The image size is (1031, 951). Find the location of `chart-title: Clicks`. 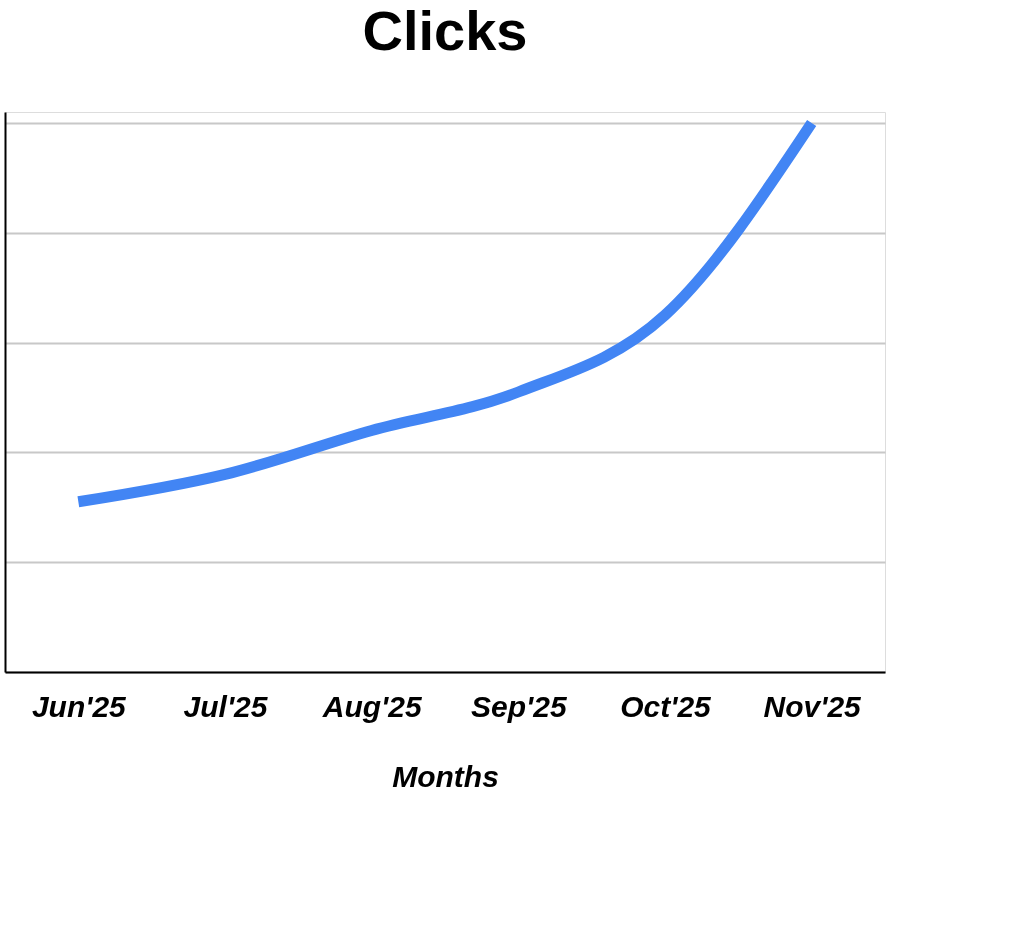

chart-title: Clicks is located at coordinates (445, 31).